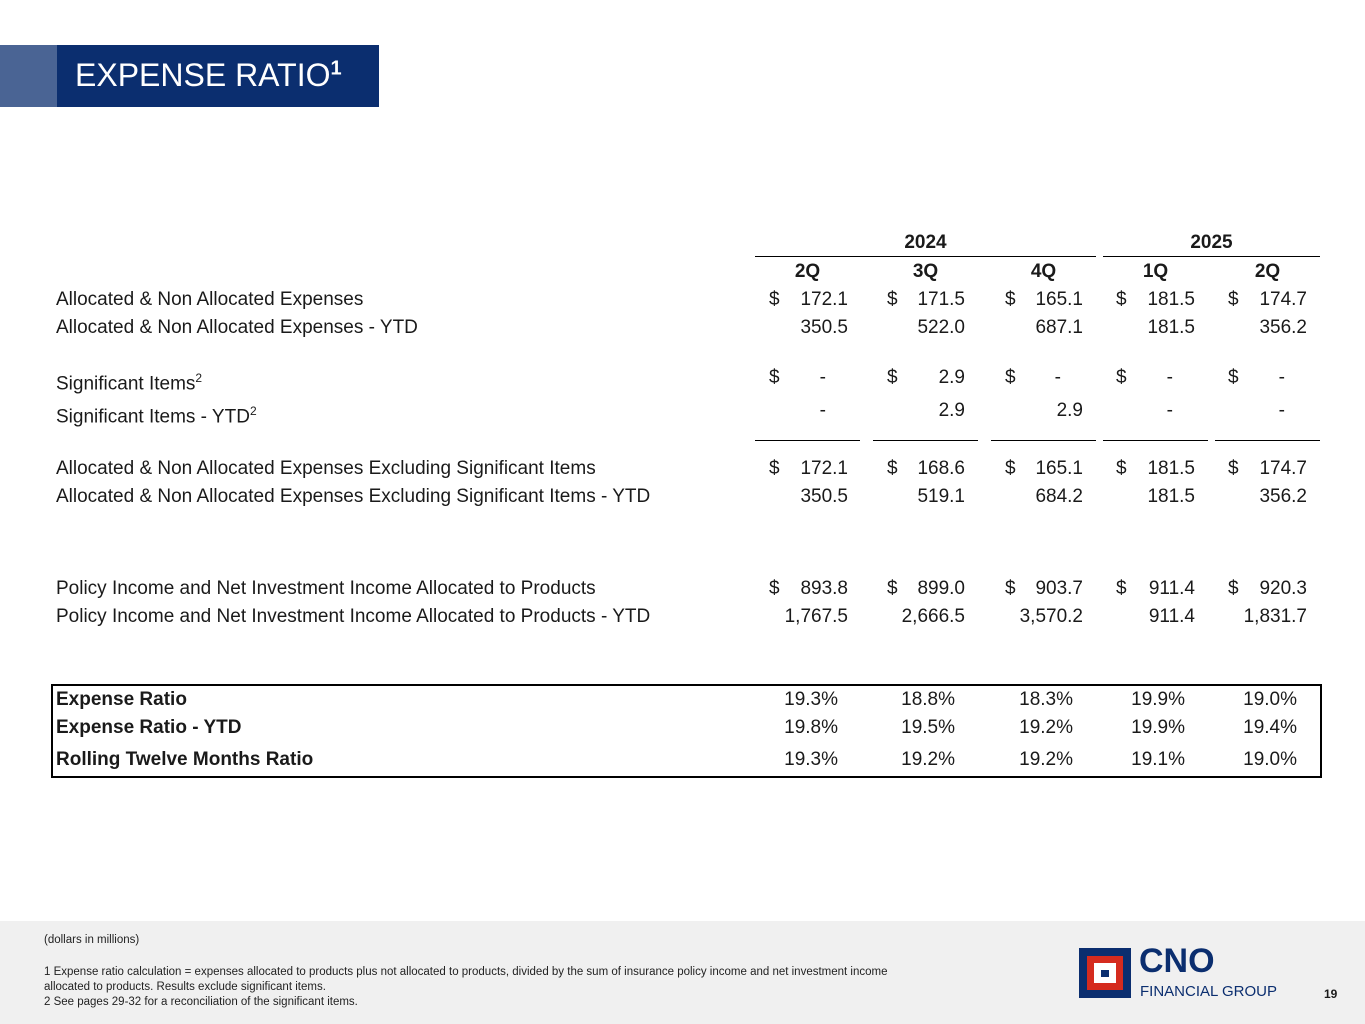 Image resolution: width=1365 pixels, height=1024 pixels. I want to click on table-cell: 1,831.7, so click(1275, 616).